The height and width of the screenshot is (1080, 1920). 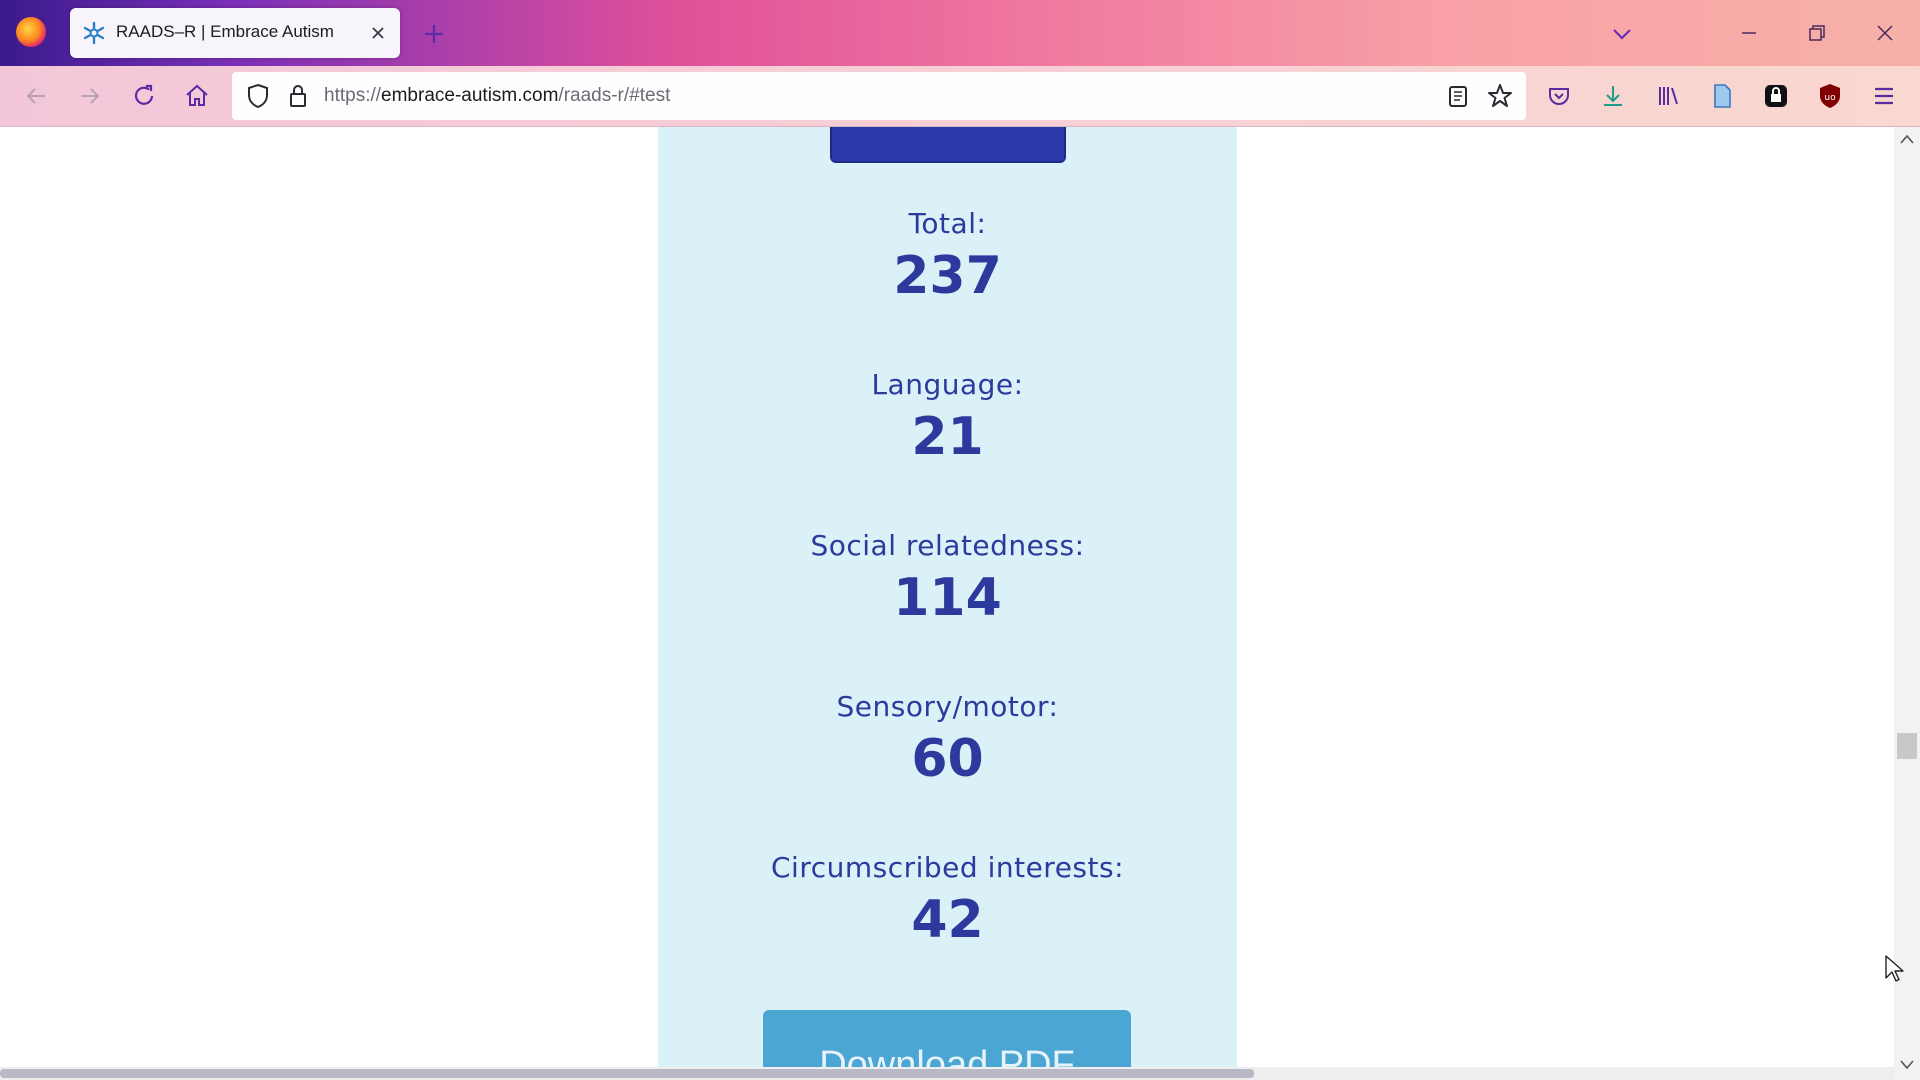 What do you see at coordinates (1907, 603) in the screenshot?
I see `vertical-scrollbar` at bounding box center [1907, 603].